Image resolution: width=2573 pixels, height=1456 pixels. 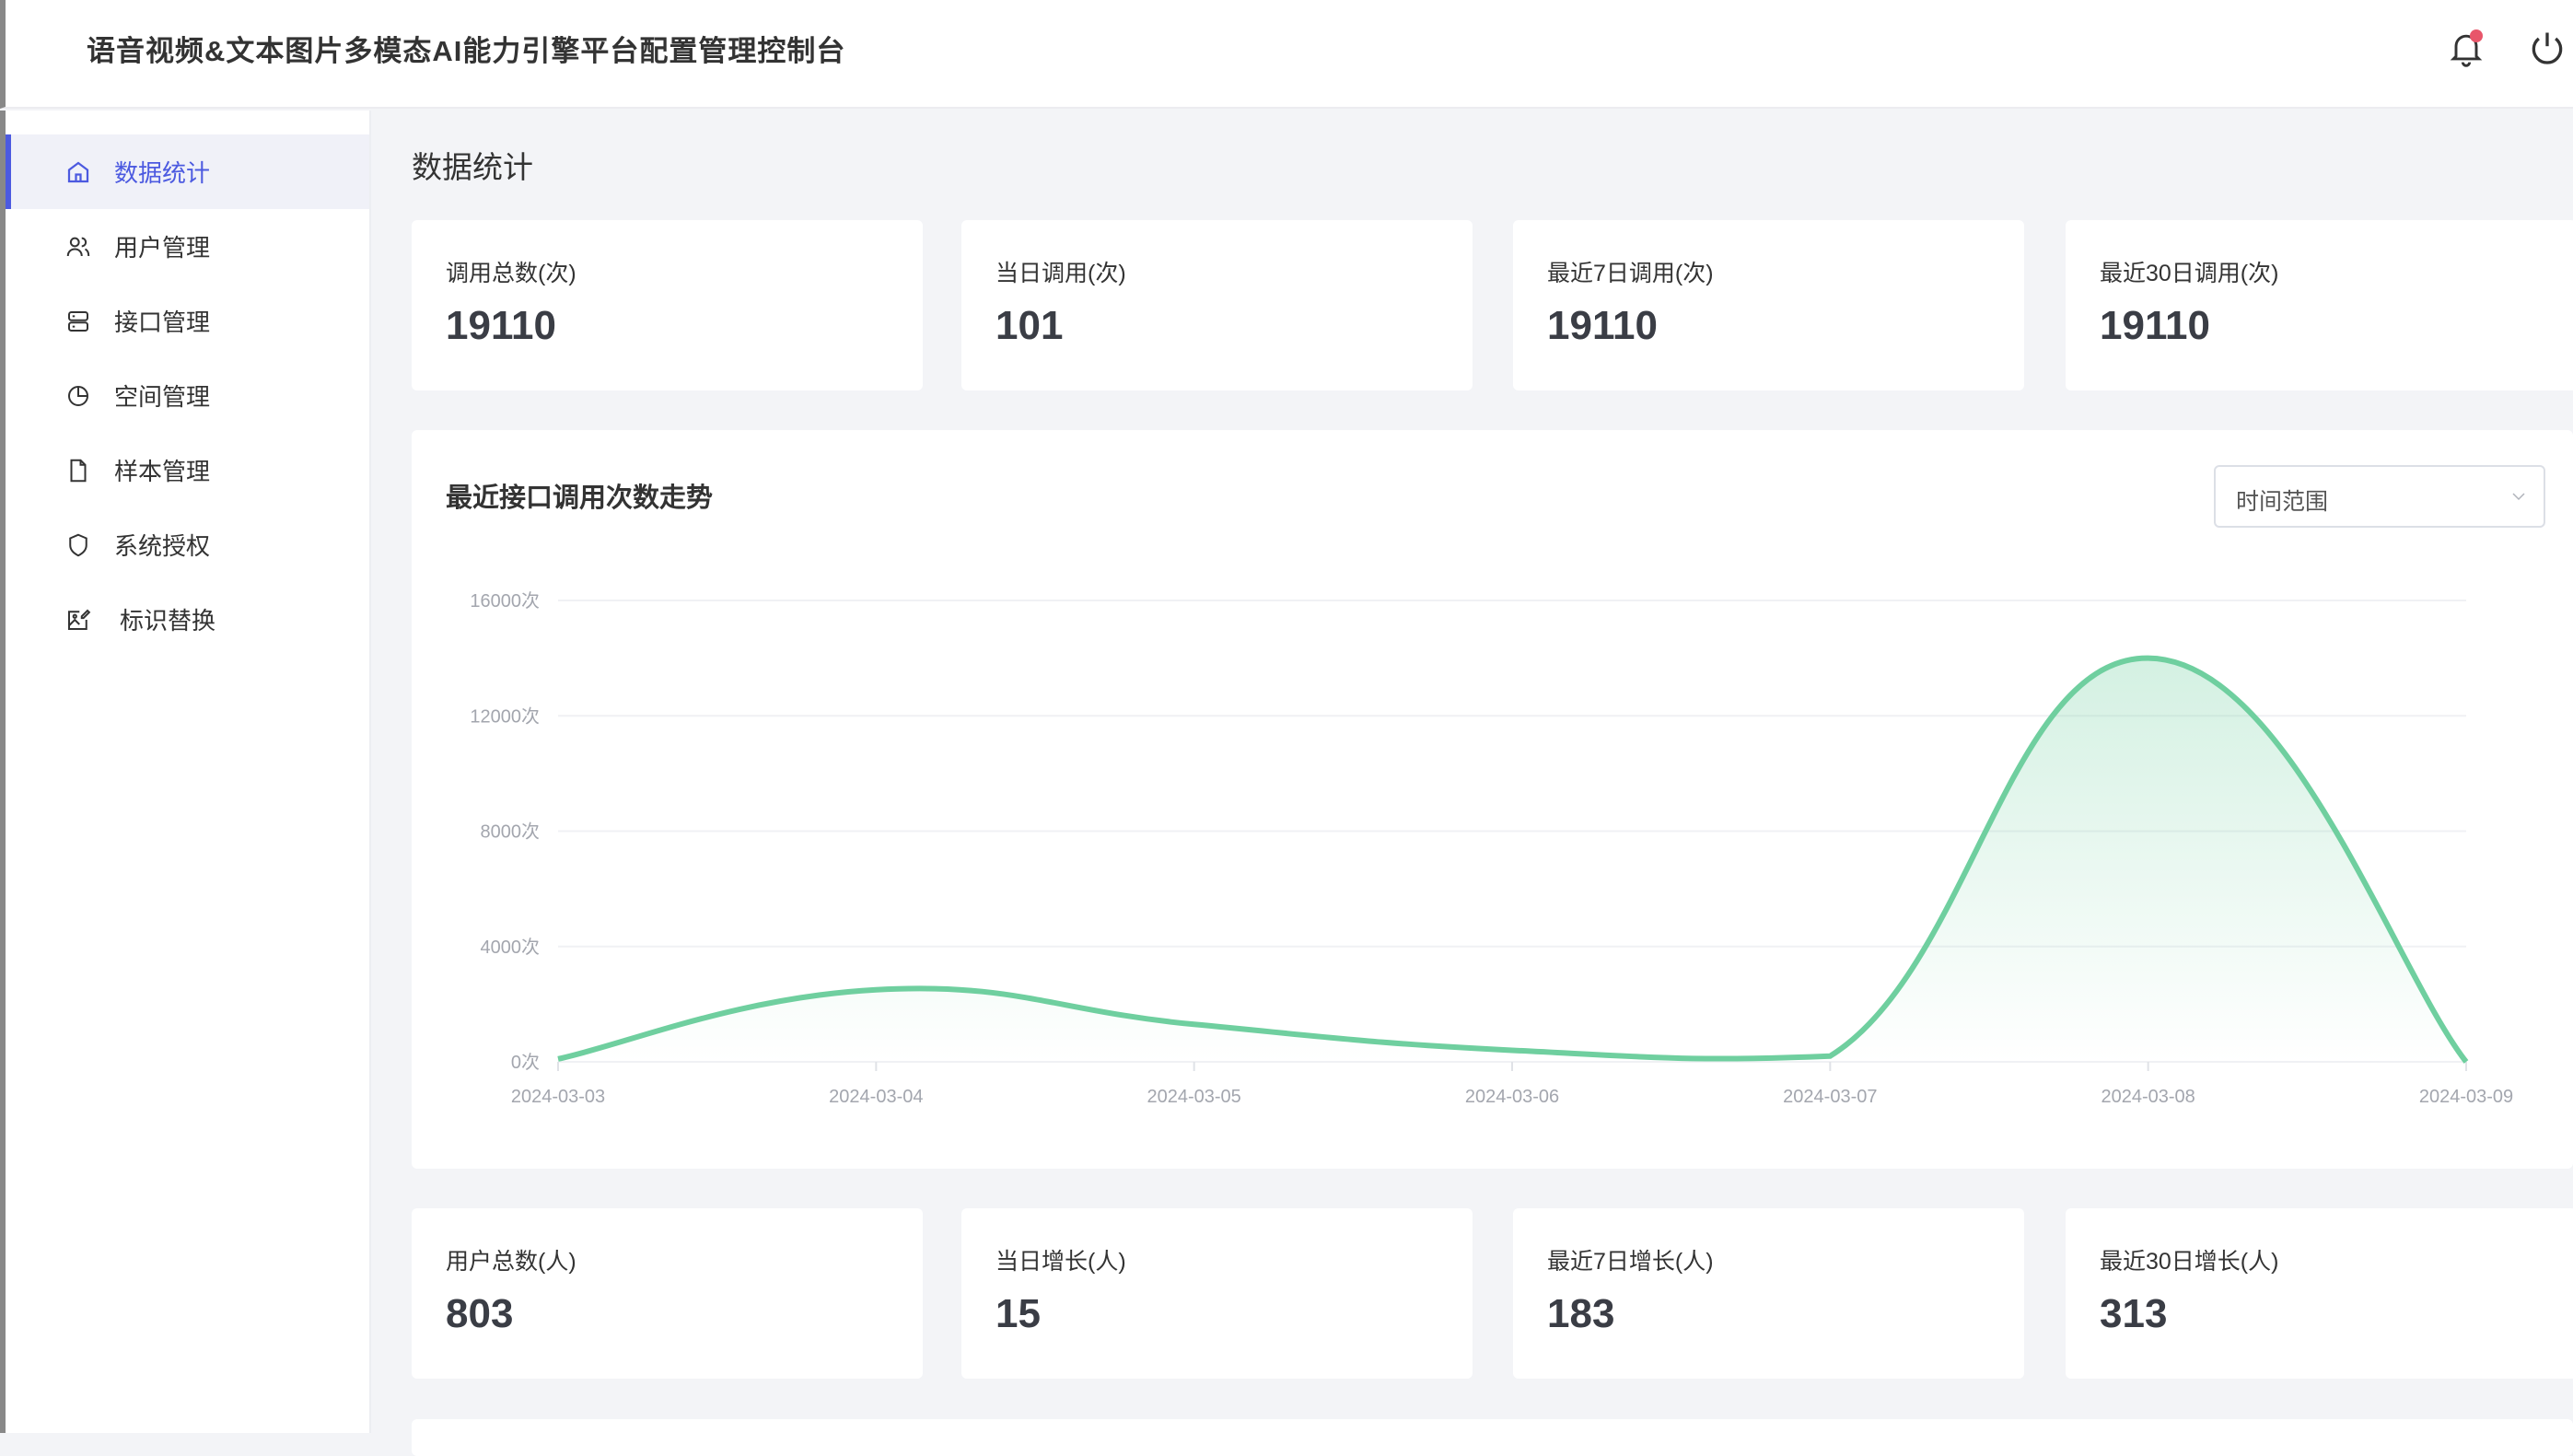 What do you see at coordinates (79, 619) in the screenshot?
I see `image-edit-icon` at bounding box center [79, 619].